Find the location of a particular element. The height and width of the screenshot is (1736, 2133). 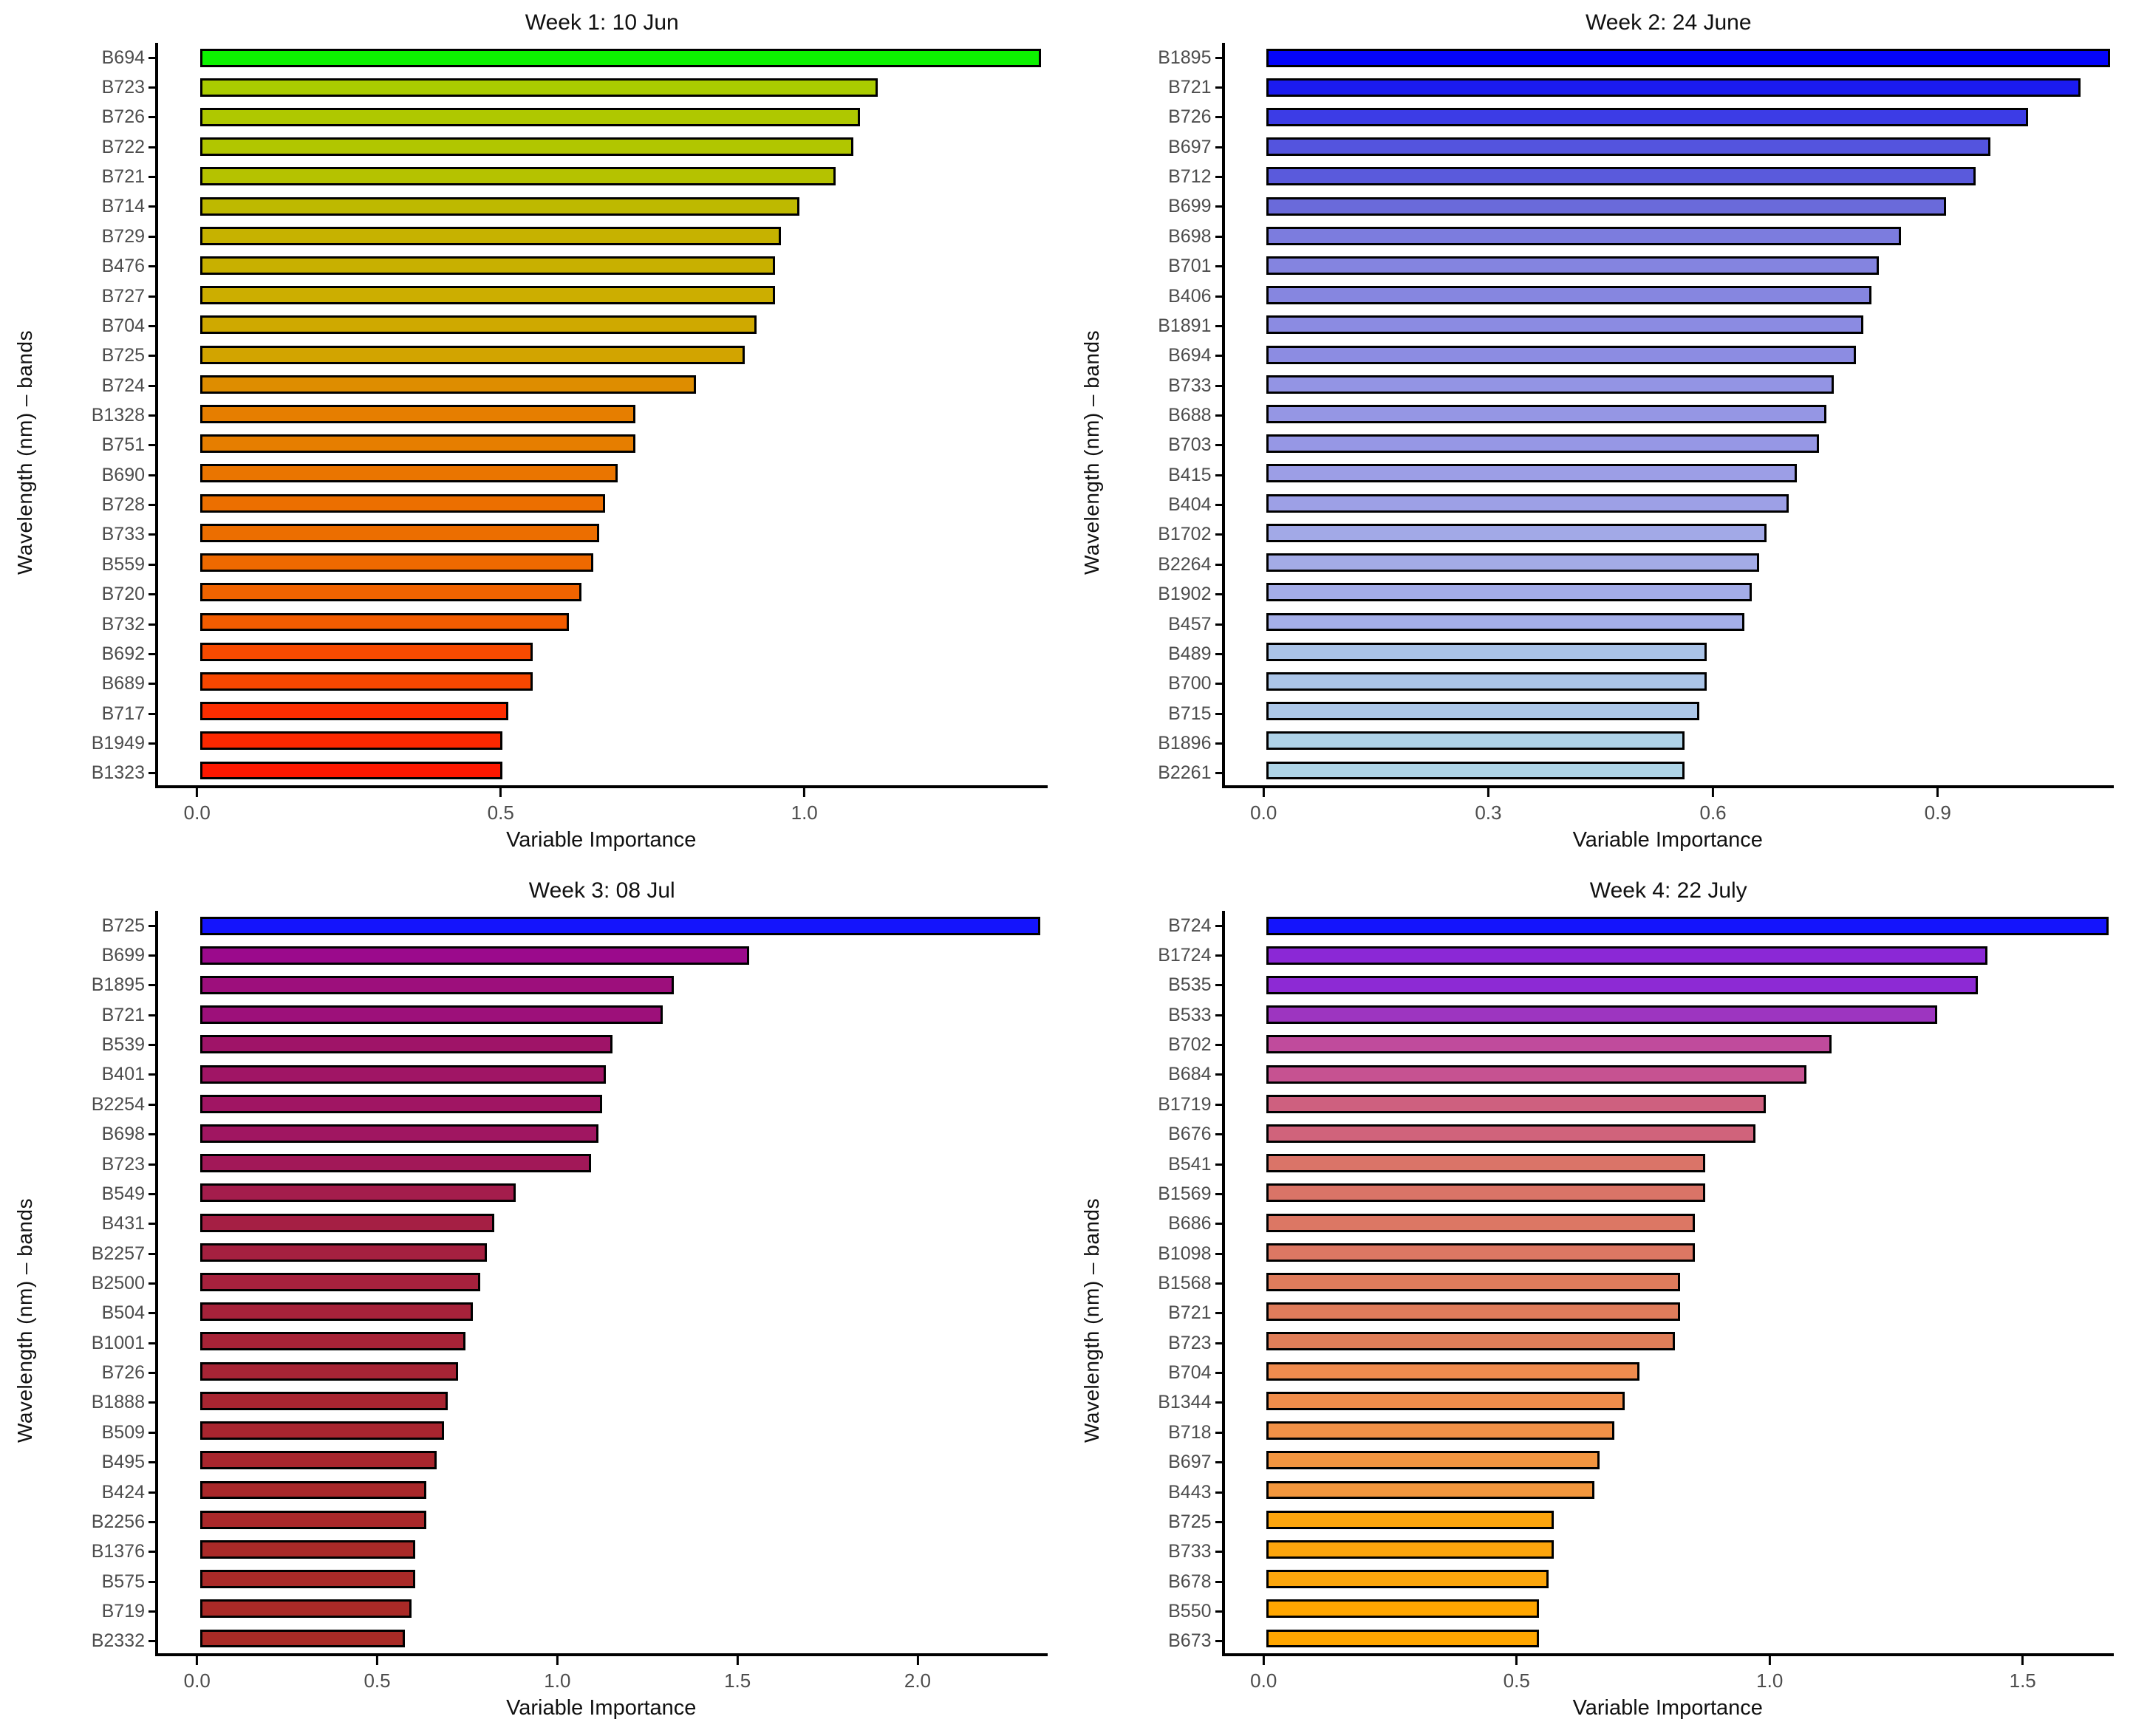

band-label: B726 is located at coordinates (1190, 117).